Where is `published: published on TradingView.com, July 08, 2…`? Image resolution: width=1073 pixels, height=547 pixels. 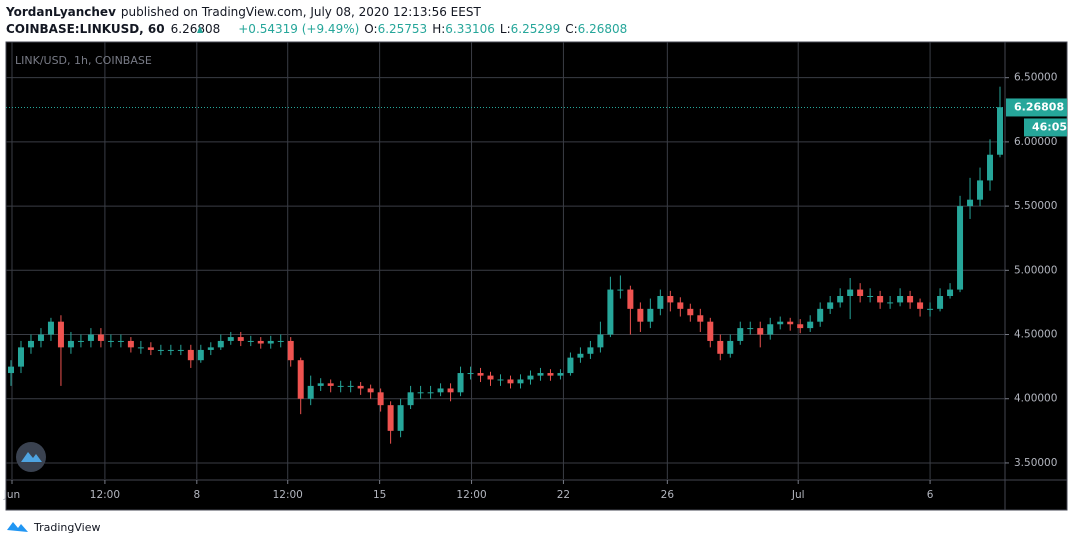
published: published on TradingView.com, July 08, 2… is located at coordinates (301, 12).